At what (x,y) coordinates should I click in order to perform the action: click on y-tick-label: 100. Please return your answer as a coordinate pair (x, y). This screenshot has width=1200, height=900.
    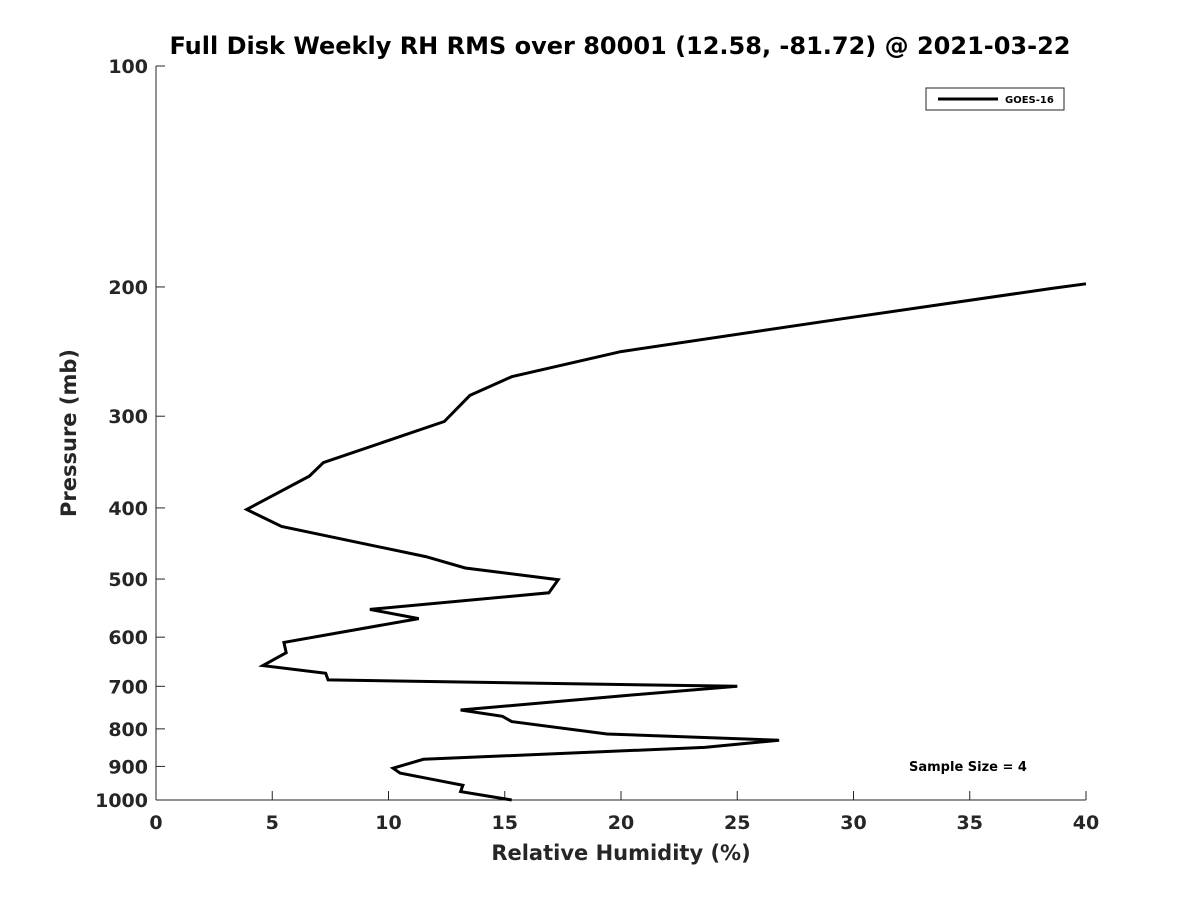
    Looking at the image, I should click on (128, 67).